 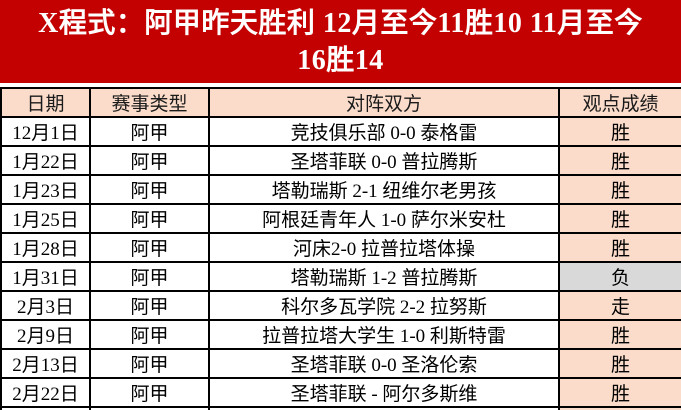 What do you see at coordinates (384, 334) in the screenshot?
I see `cell-match: 拉普拉塔大学生 1-0 利斯特雷` at bounding box center [384, 334].